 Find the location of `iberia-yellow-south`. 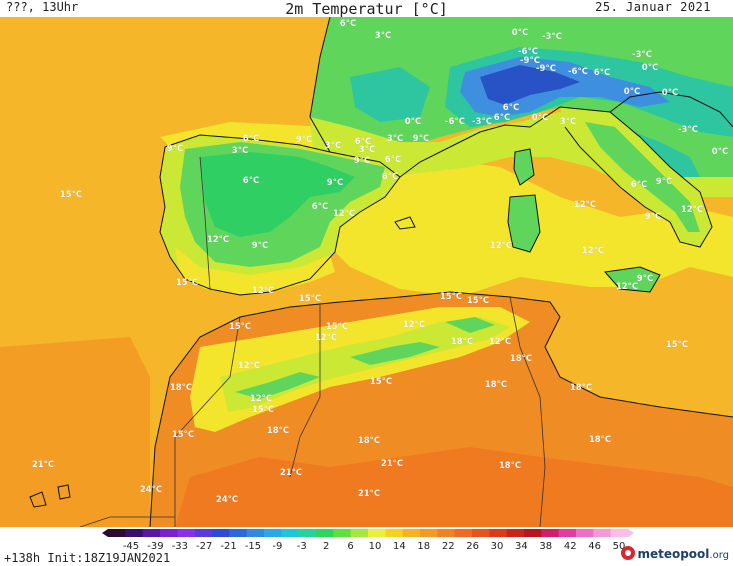

iberia-yellow-south is located at coordinates (255, 271).